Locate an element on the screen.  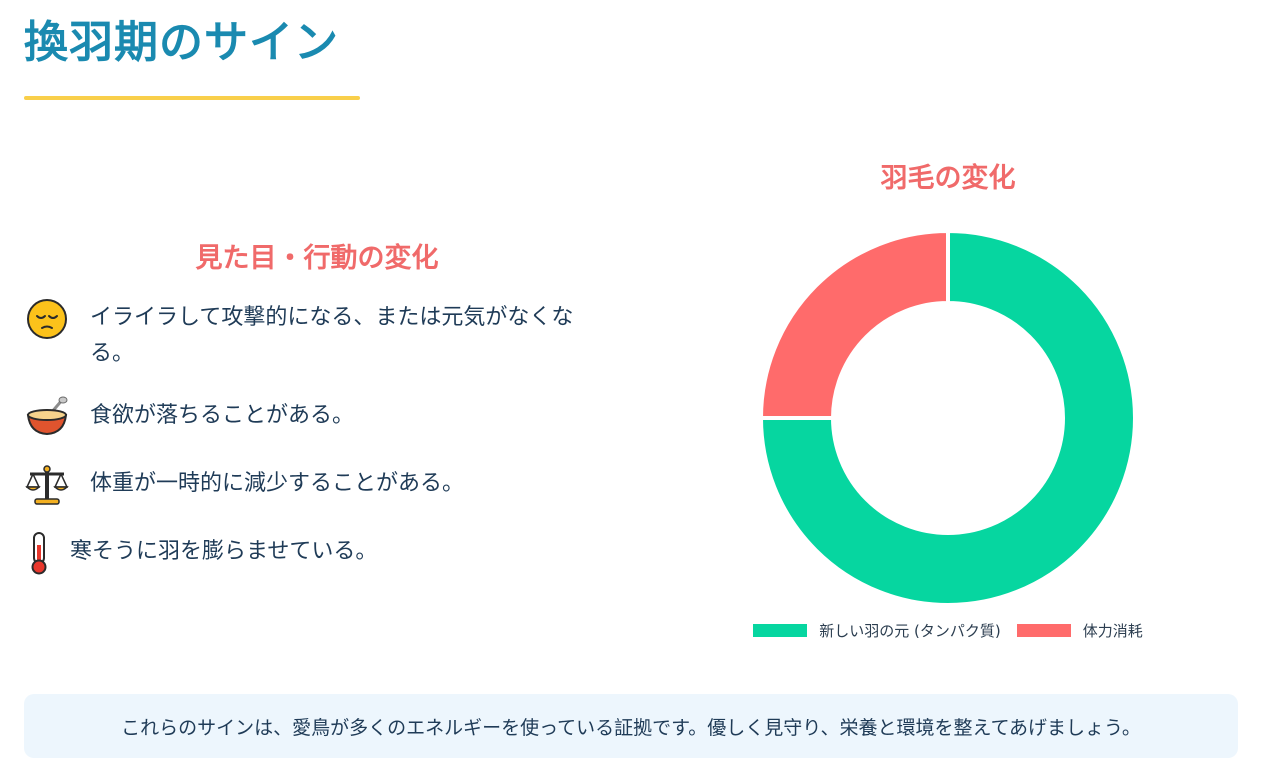
donut-chart is located at coordinates (947, 417).